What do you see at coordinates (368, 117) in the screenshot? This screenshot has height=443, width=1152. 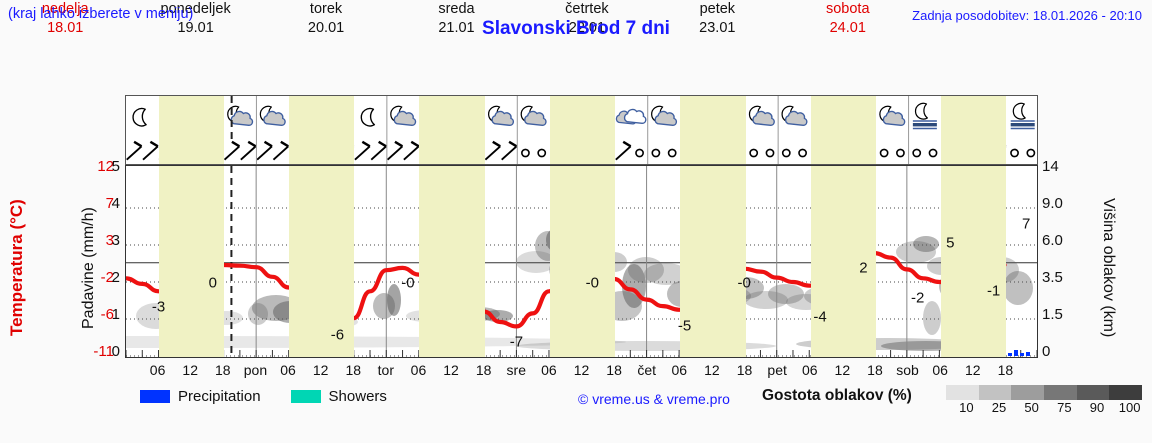 I see `weather-icon-moon` at bounding box center [368, 117].